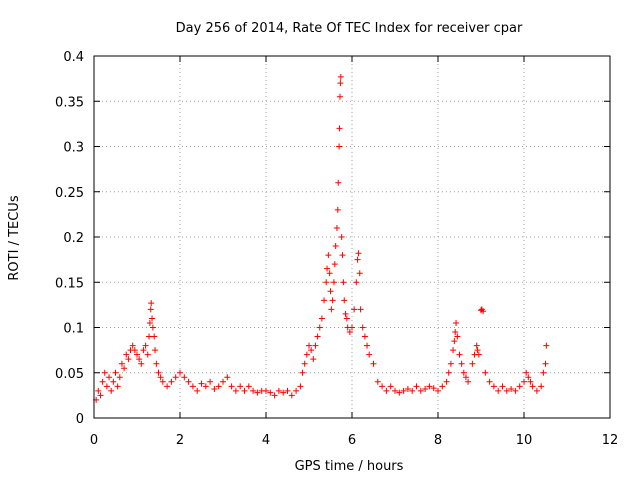  What do you see at coordinates (438, 440) in the screenshot?
I see `x-tick-label: 8` at bounding box center [438, 440].